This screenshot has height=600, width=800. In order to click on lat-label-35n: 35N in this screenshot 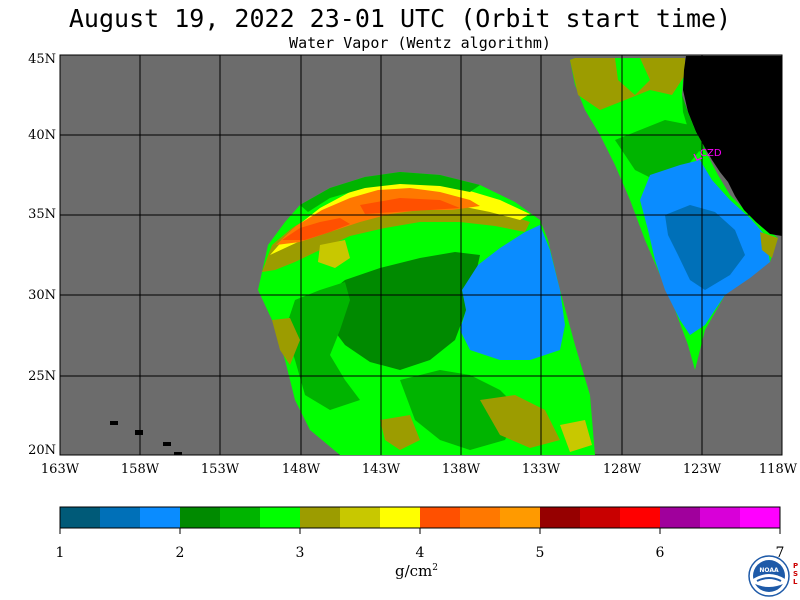, I will do `click(42, 214)`.